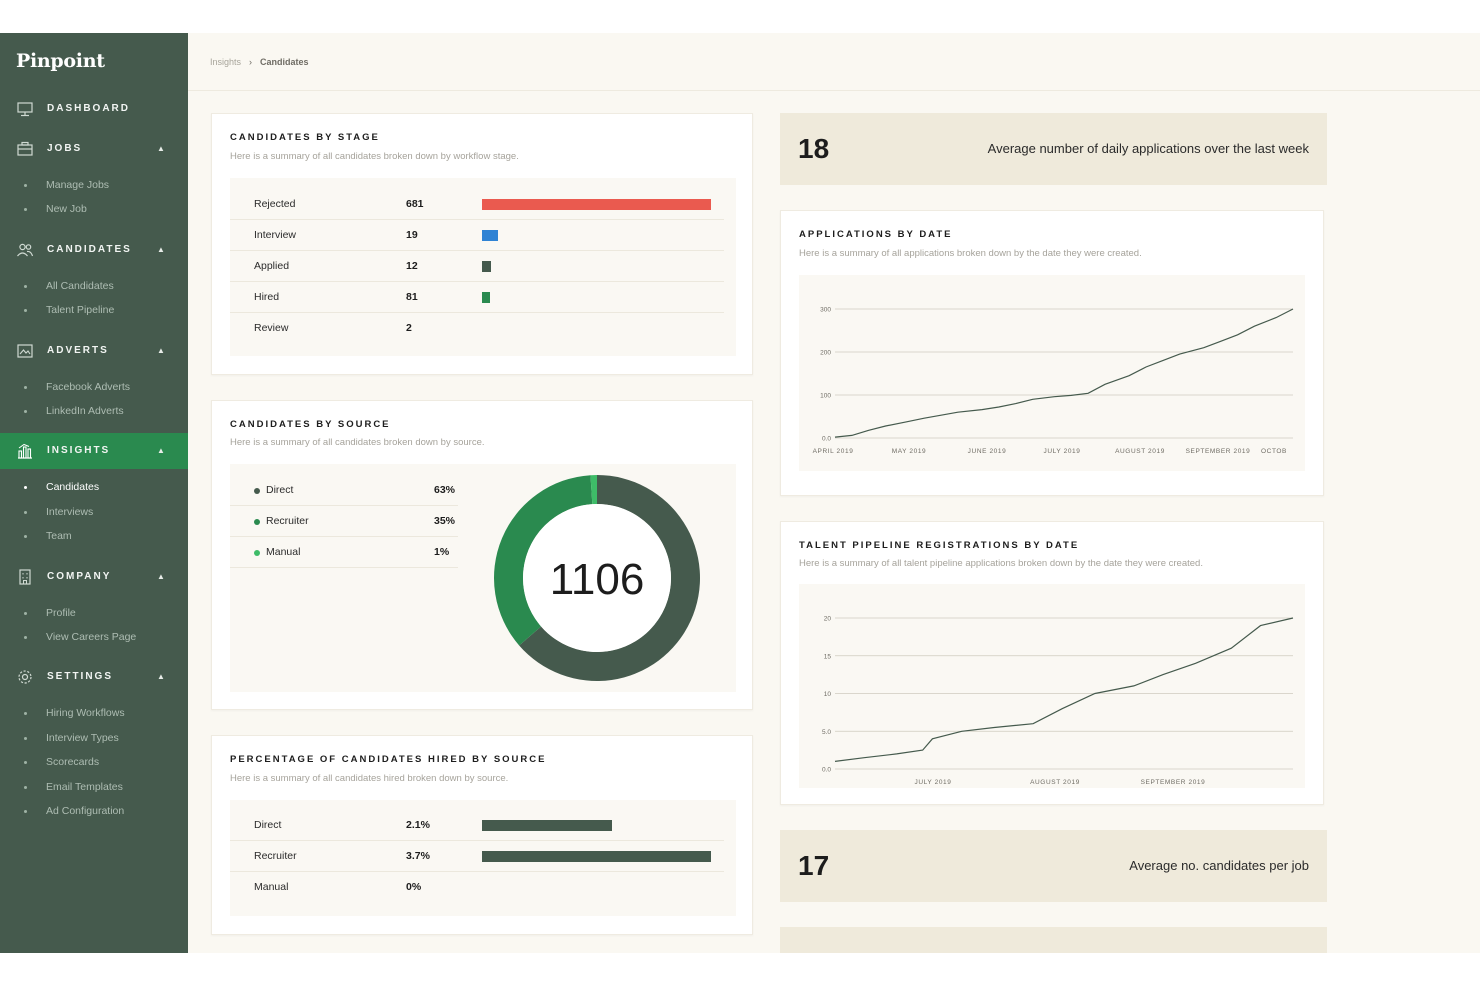 This screenshot has width=1480, height=987. Describe the element at coordinates (1064, 373) in the screenshot. I see `series-line` at that location.